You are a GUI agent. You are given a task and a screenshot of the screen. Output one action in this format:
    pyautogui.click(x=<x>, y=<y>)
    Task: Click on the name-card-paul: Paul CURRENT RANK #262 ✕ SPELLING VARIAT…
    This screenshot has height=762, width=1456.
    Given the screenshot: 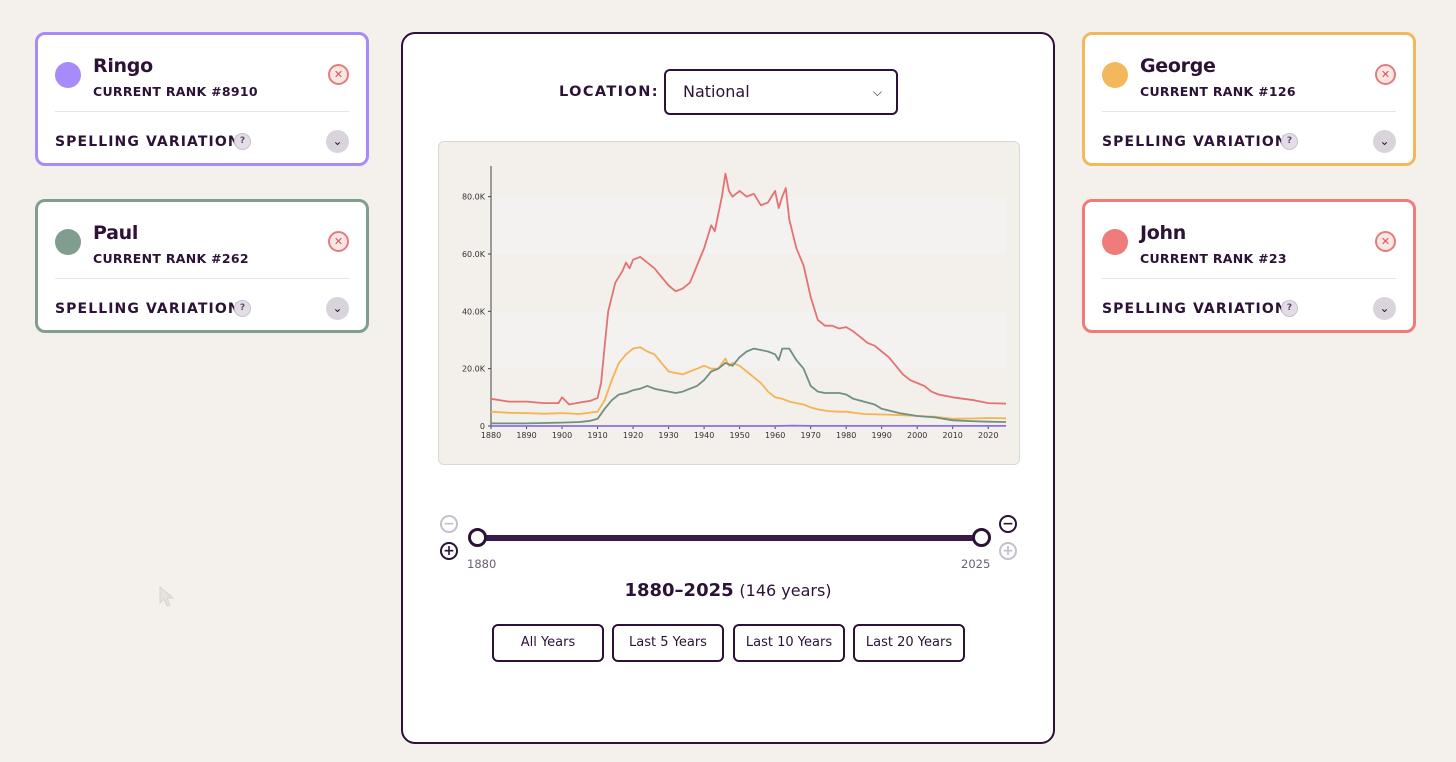 What is the action you would take?
    pyautogui.click(x=202, y=266)
    